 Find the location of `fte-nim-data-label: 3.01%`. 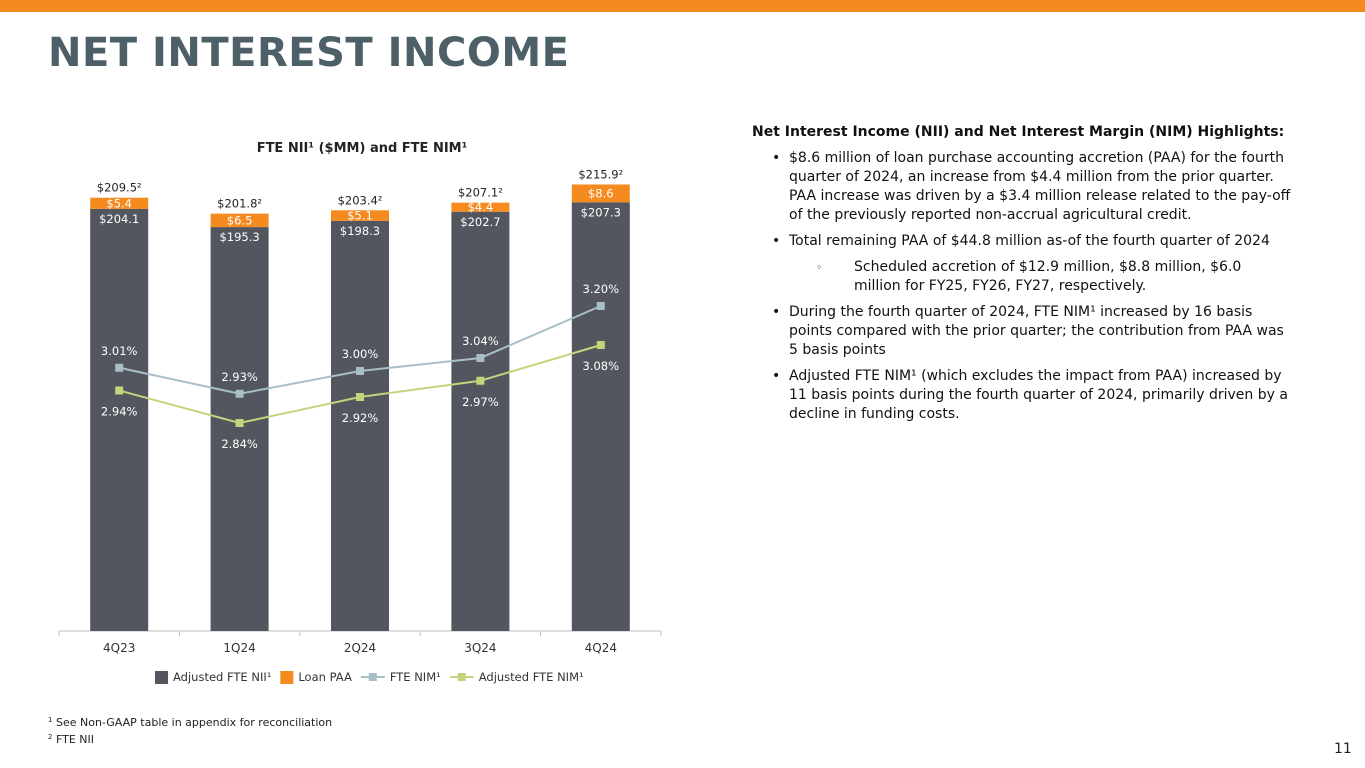

fte-nim-data-label: 3.01% is located at coordinates (119, 351).